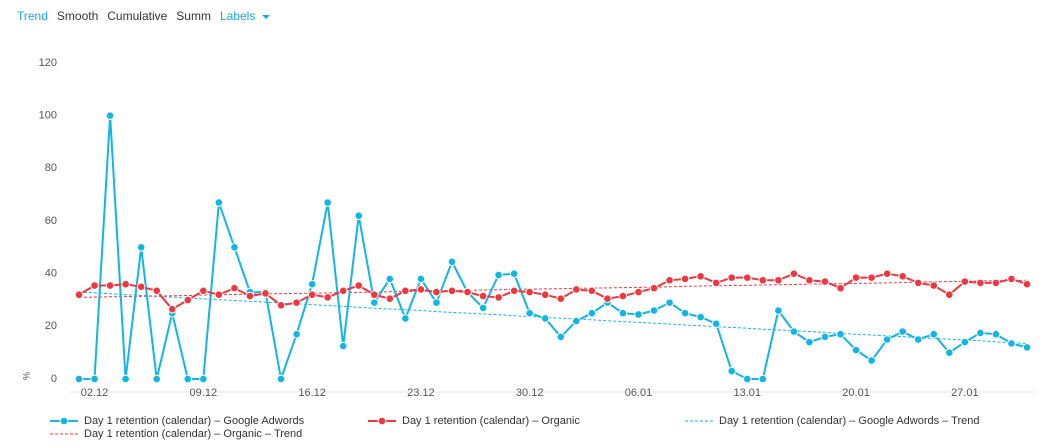 This screenshot has height=447, width=1057. I want to click on x-tick-label: 02.12, so click(95, 393).